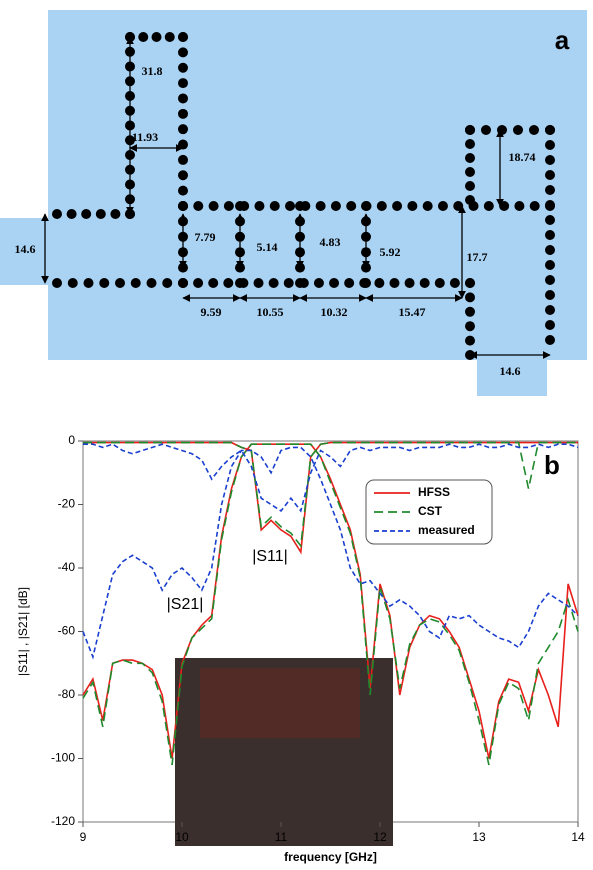 This screenshot has height=870, width=593. I want to click on legend-label: HFSS, so click(434, 492).